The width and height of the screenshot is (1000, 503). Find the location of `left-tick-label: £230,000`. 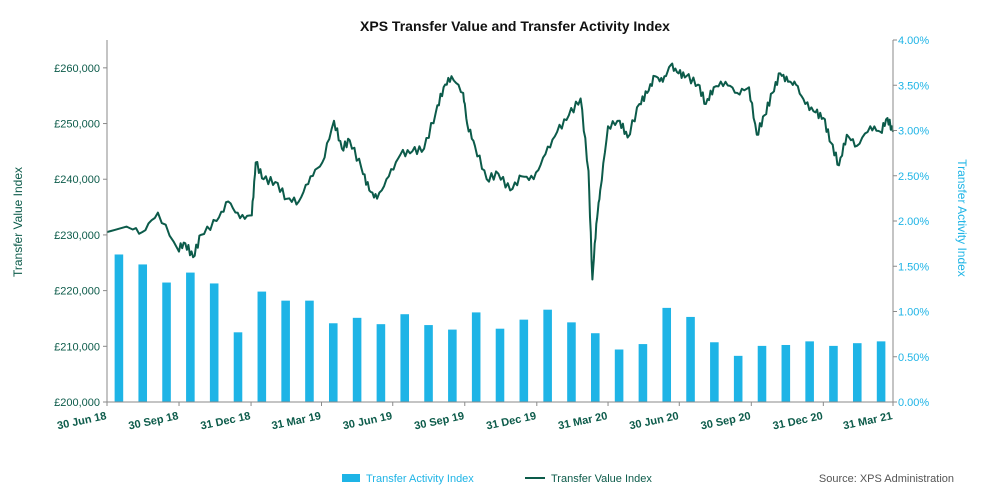

left-tick-label: £230,000 is located at coordinates (77, 236).